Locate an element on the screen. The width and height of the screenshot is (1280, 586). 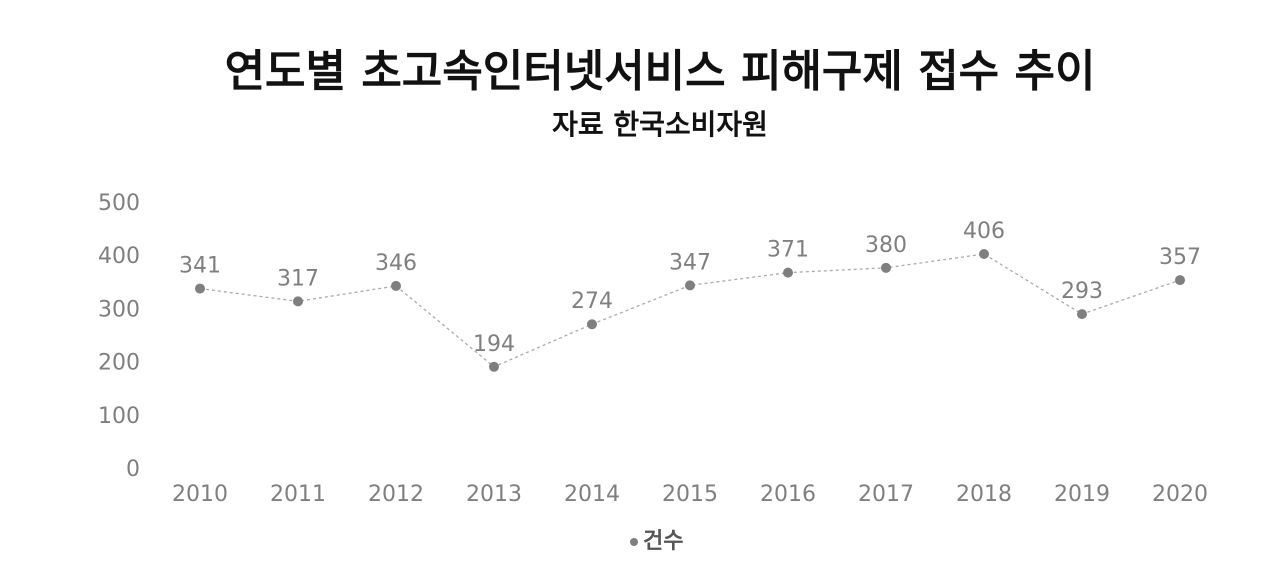
data-label: 357 is located at coordinates (1180, 257).